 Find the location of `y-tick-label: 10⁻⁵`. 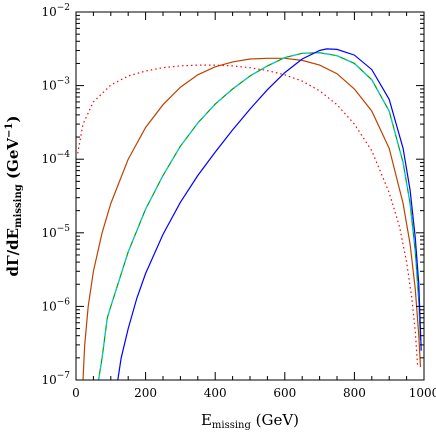

y-tick-label: 10⁻⁵ is located at coordinates (55, 232).